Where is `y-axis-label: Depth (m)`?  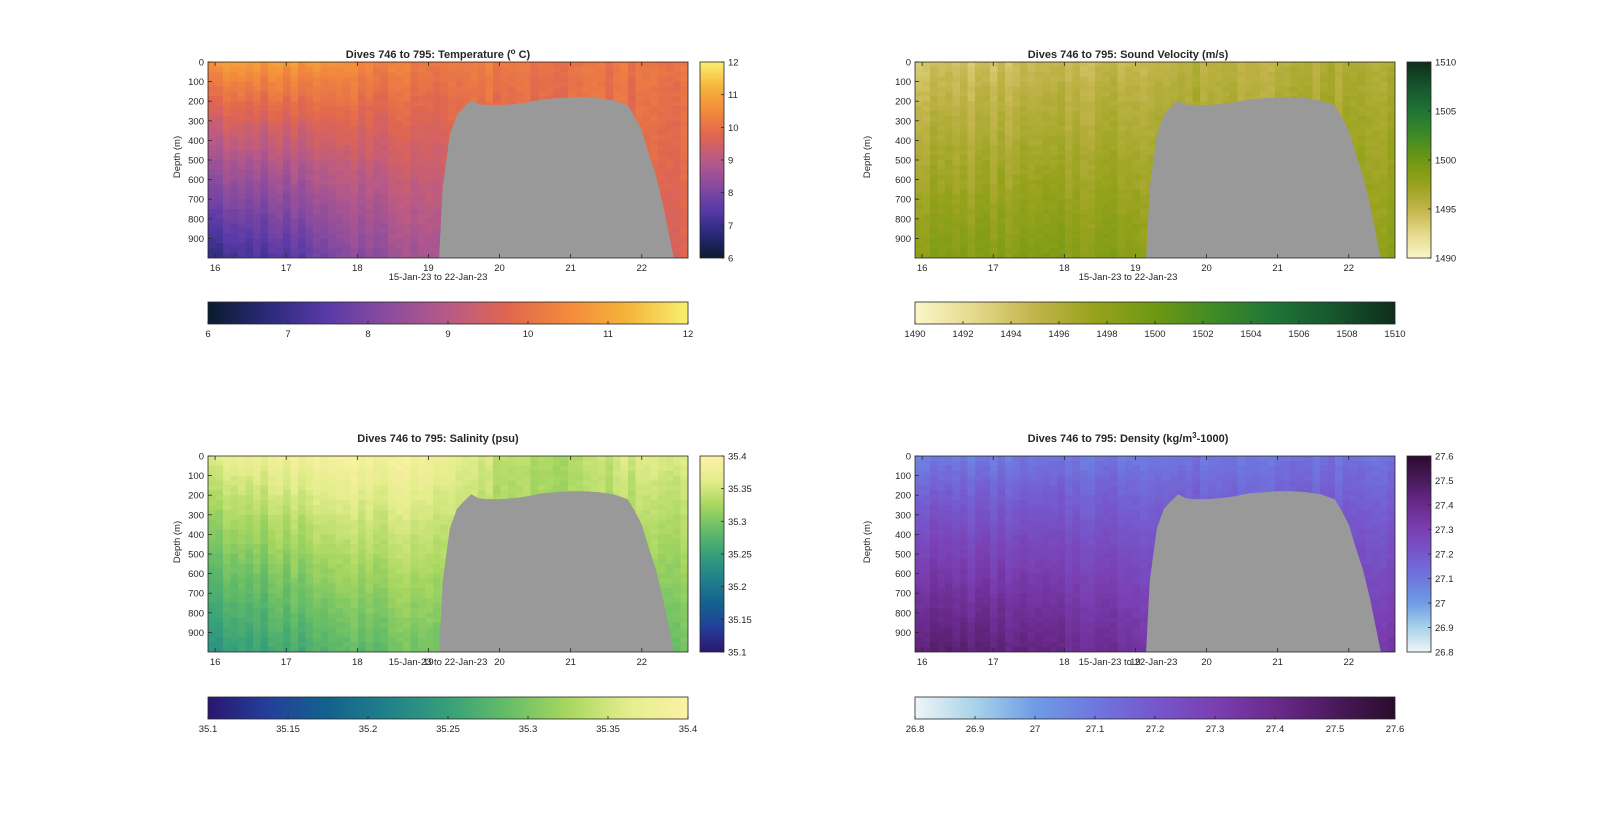
y-axis-label: Depth (m) is located at coordinates (177, 157).